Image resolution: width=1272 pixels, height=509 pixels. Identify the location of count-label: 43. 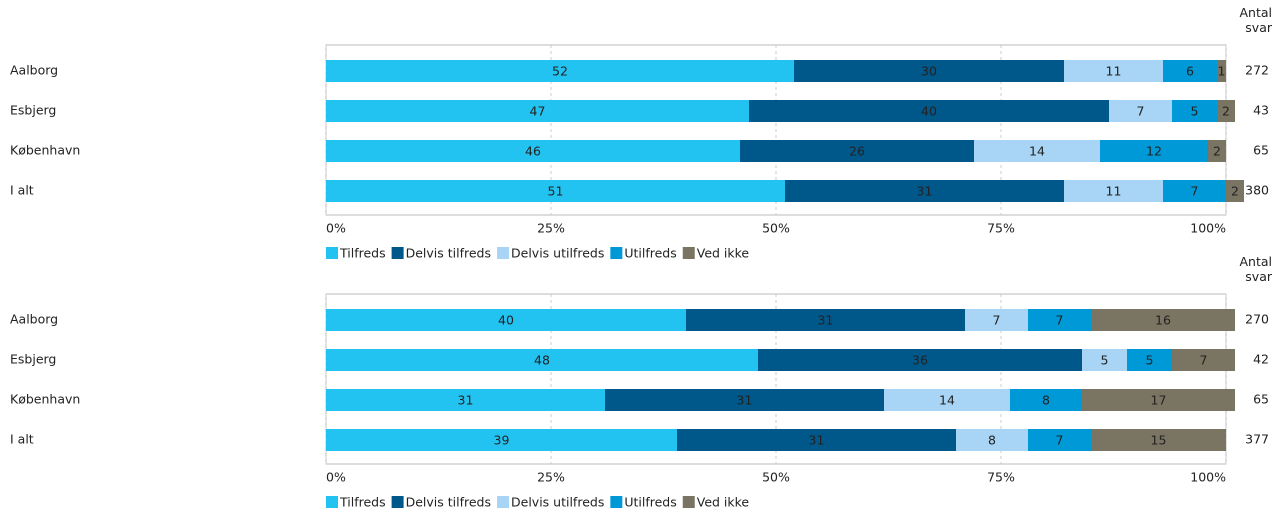
(1261, 110).